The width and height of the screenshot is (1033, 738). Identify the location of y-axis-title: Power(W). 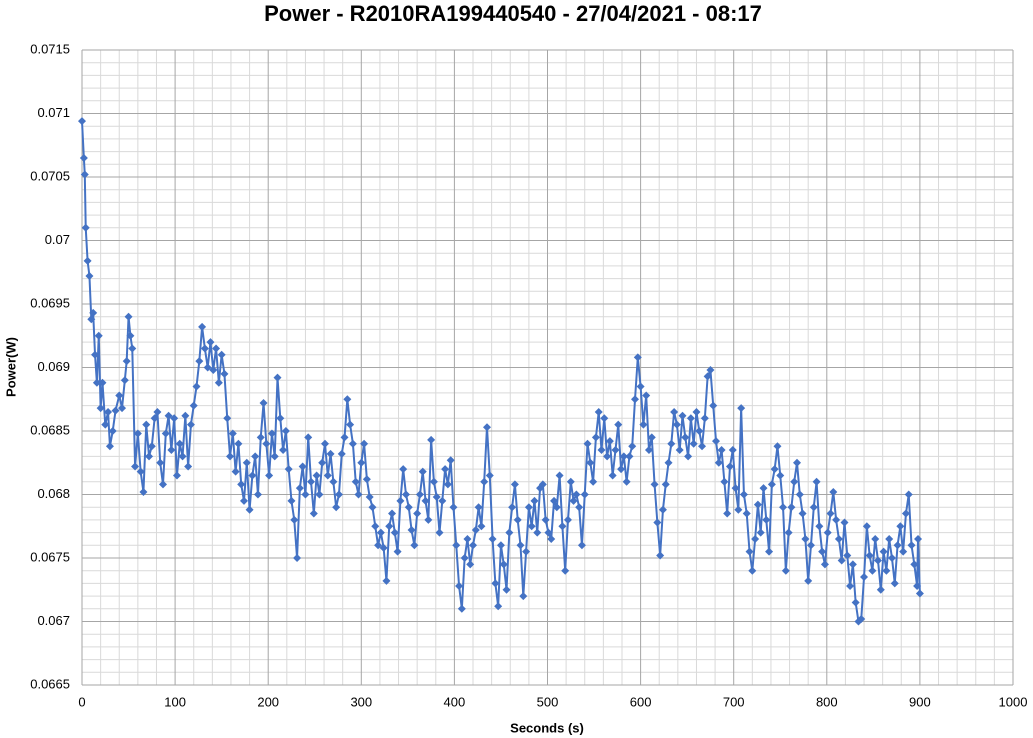
(10, 367).